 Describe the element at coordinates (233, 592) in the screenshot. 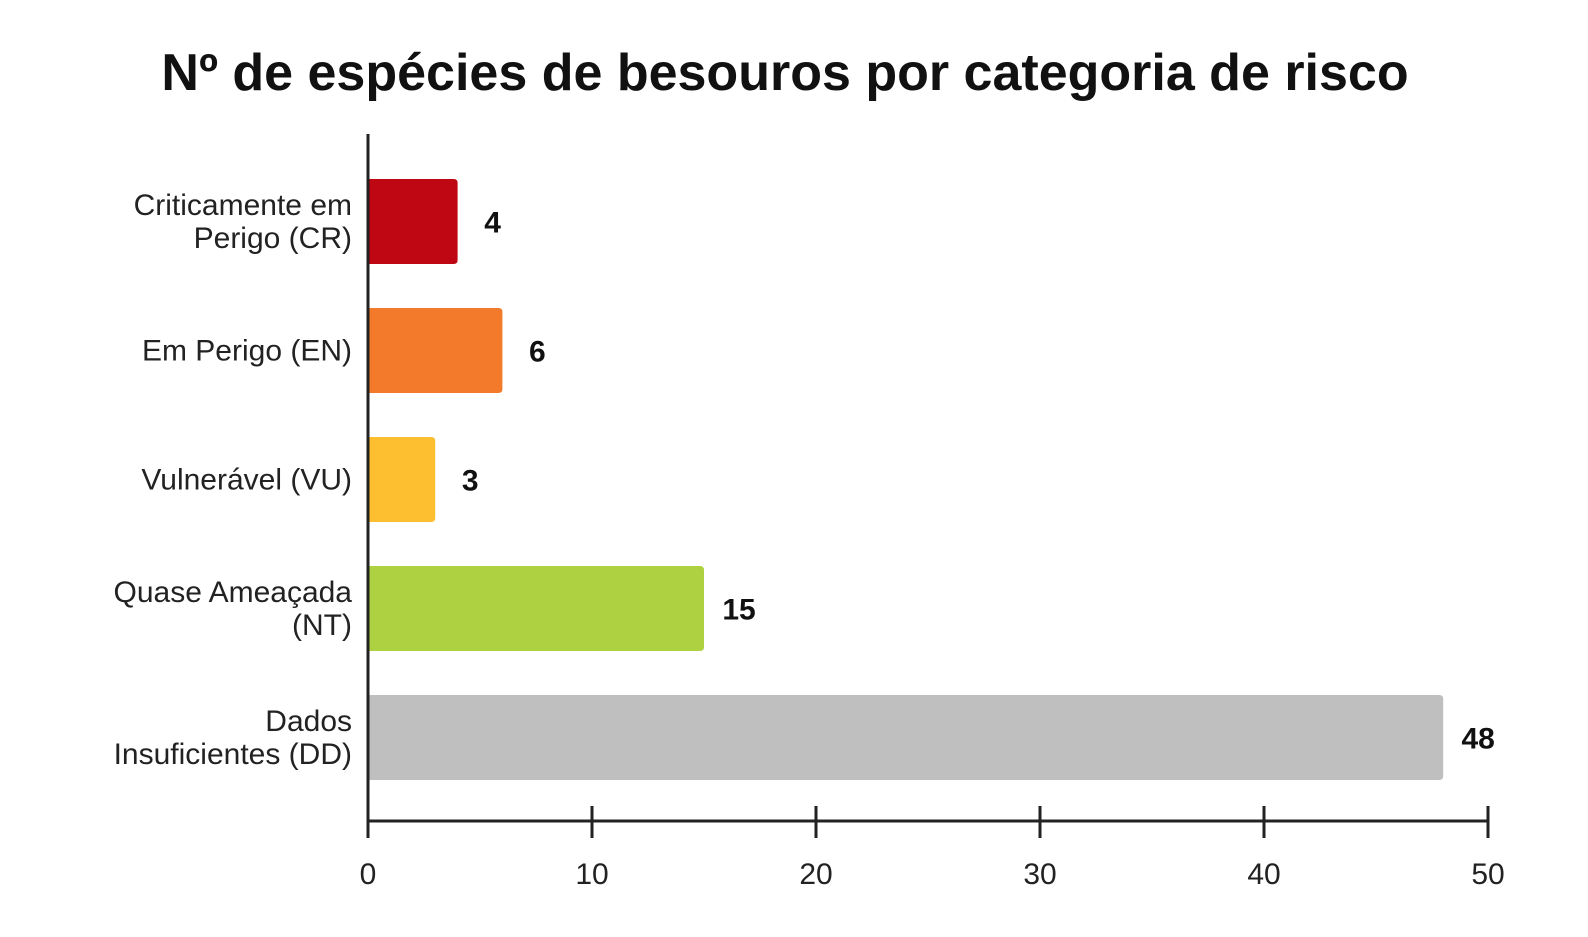

I see `category-label-3: Quase Ameaçada` at that location.